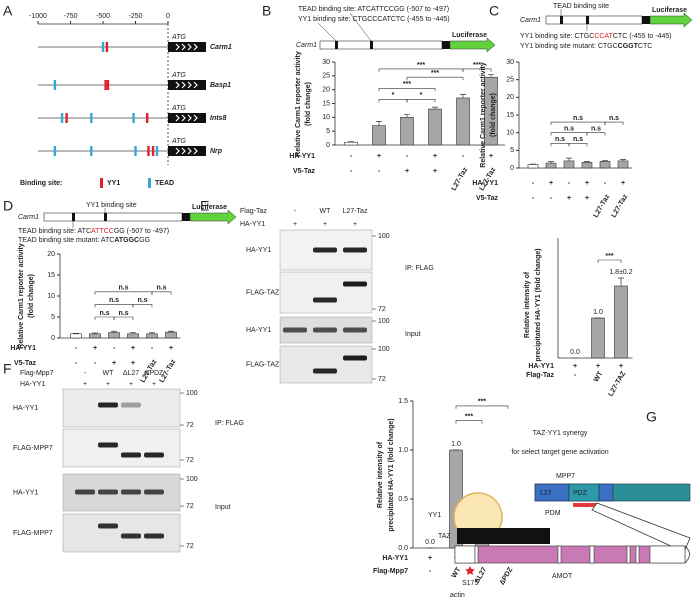  What do you see at coordinates (54, 231) in the screenshot?
I see `site-text-part: TEAD binding site: ATC` at bounding box center [54, 231].